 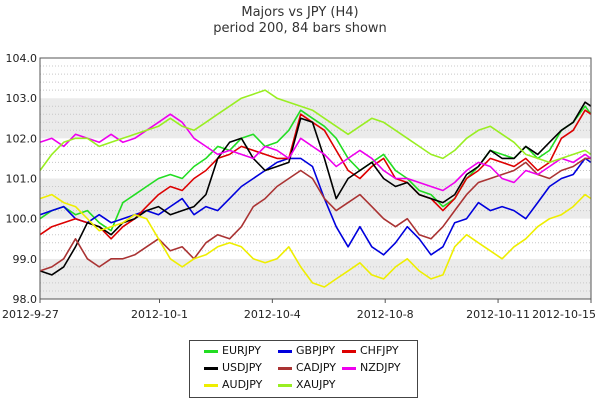 I want to click on y-tick-label: 101.0, so click(x=22, y=179).